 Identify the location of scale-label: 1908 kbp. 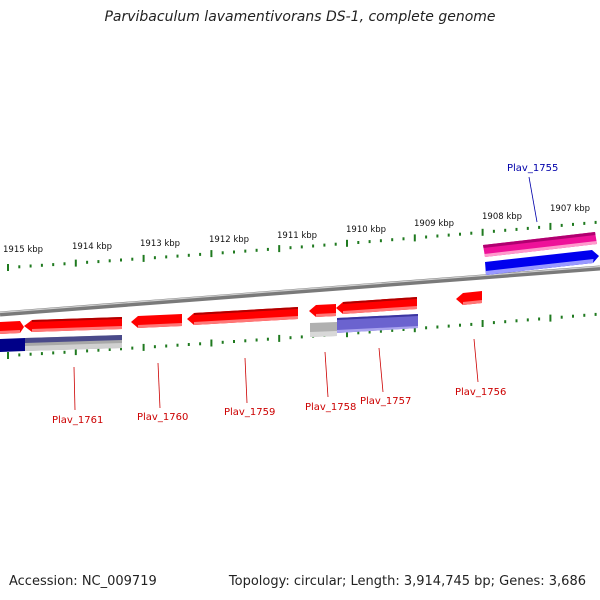
(502, 217).